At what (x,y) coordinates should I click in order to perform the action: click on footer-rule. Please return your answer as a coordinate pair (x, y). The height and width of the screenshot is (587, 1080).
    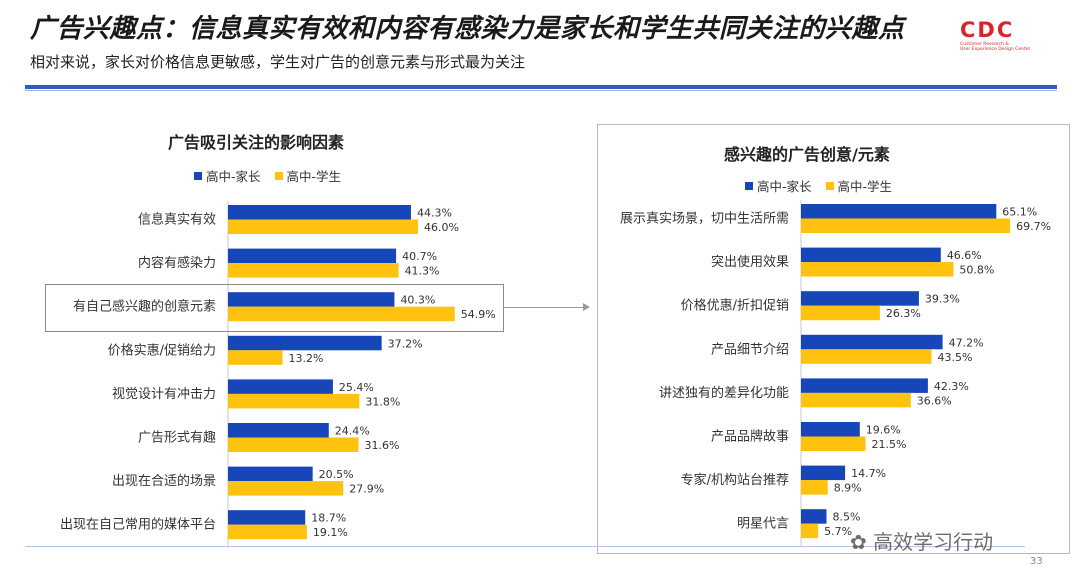
    Looking at the image, I should click on (525, 546).